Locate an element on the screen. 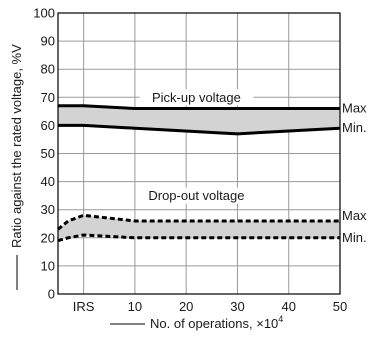 This screenshot has height=338, width=370. y-tick-label-30: 30 is located at coordinates (48, 209).